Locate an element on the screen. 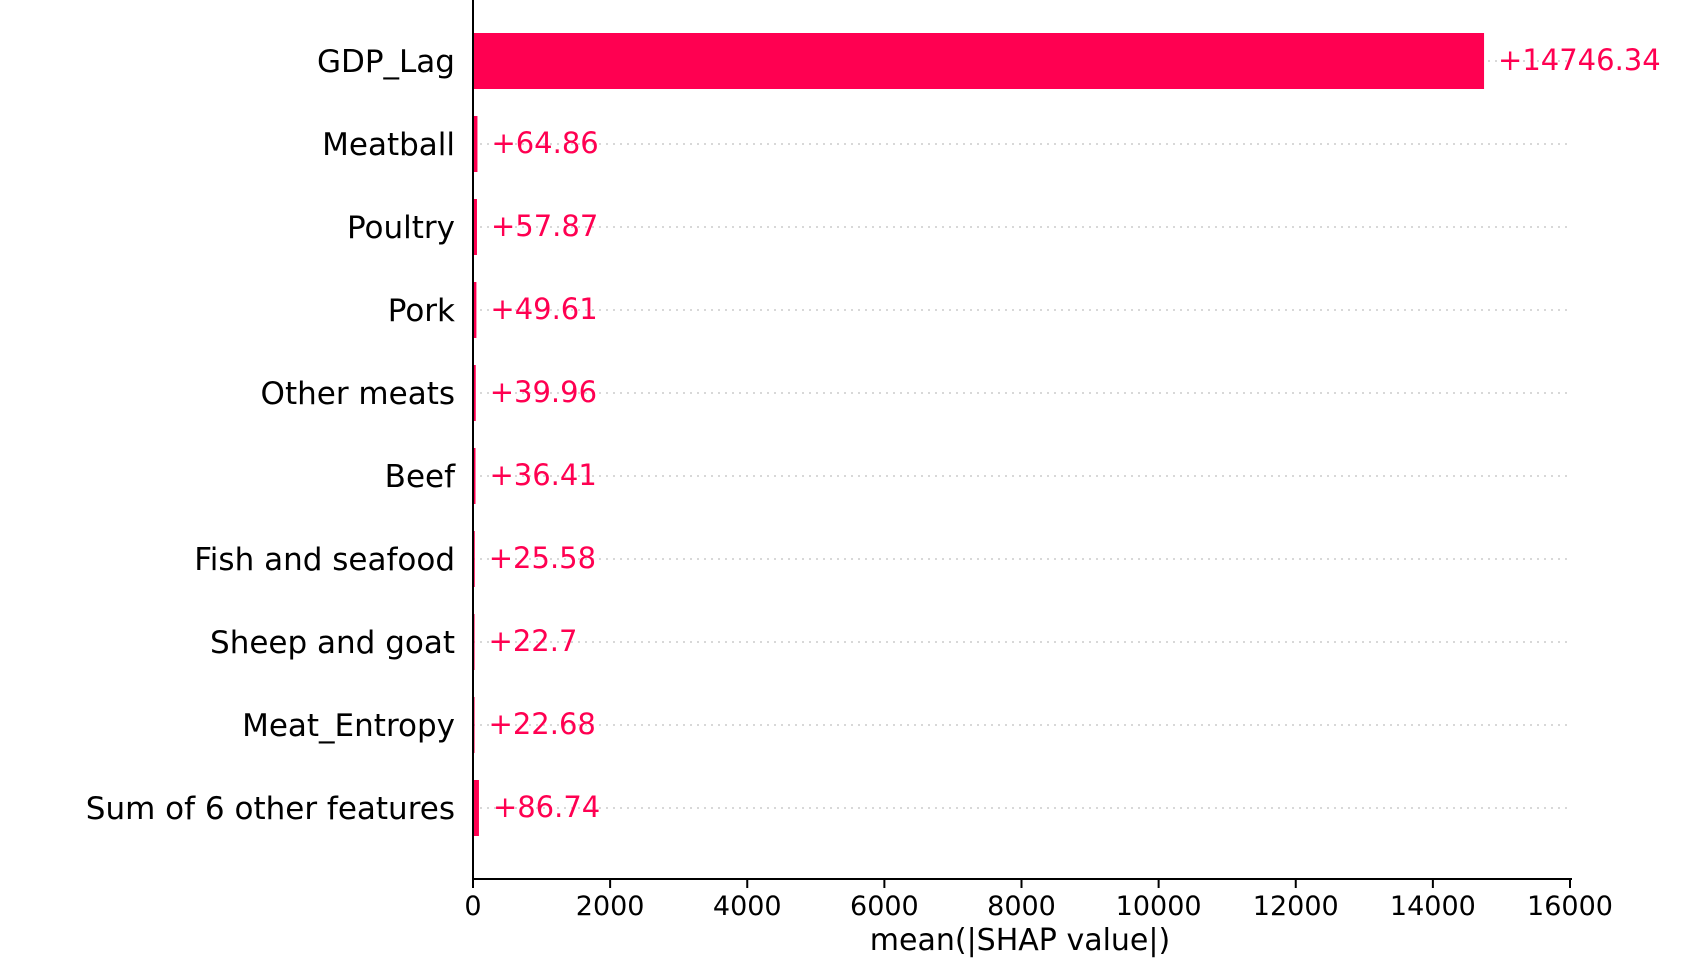  value-label: +57.87 is located at coordinates (544, 226).